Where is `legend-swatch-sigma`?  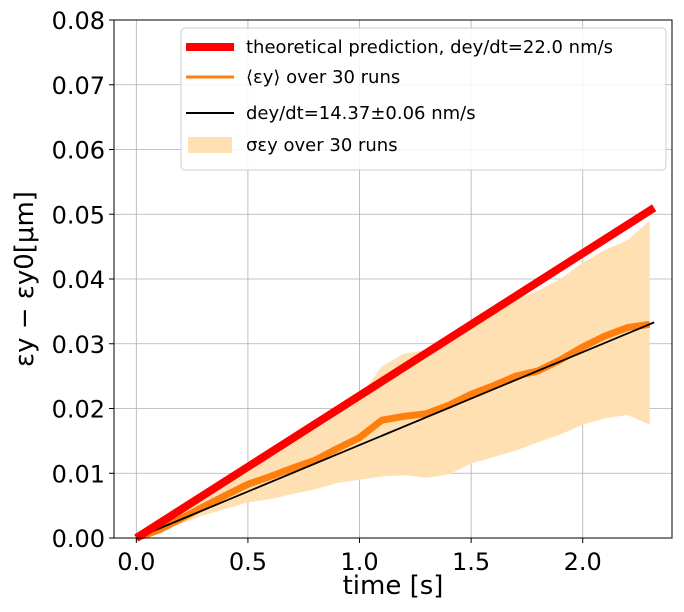
legend-swatch-sigma is located at coordinates (210, 145).